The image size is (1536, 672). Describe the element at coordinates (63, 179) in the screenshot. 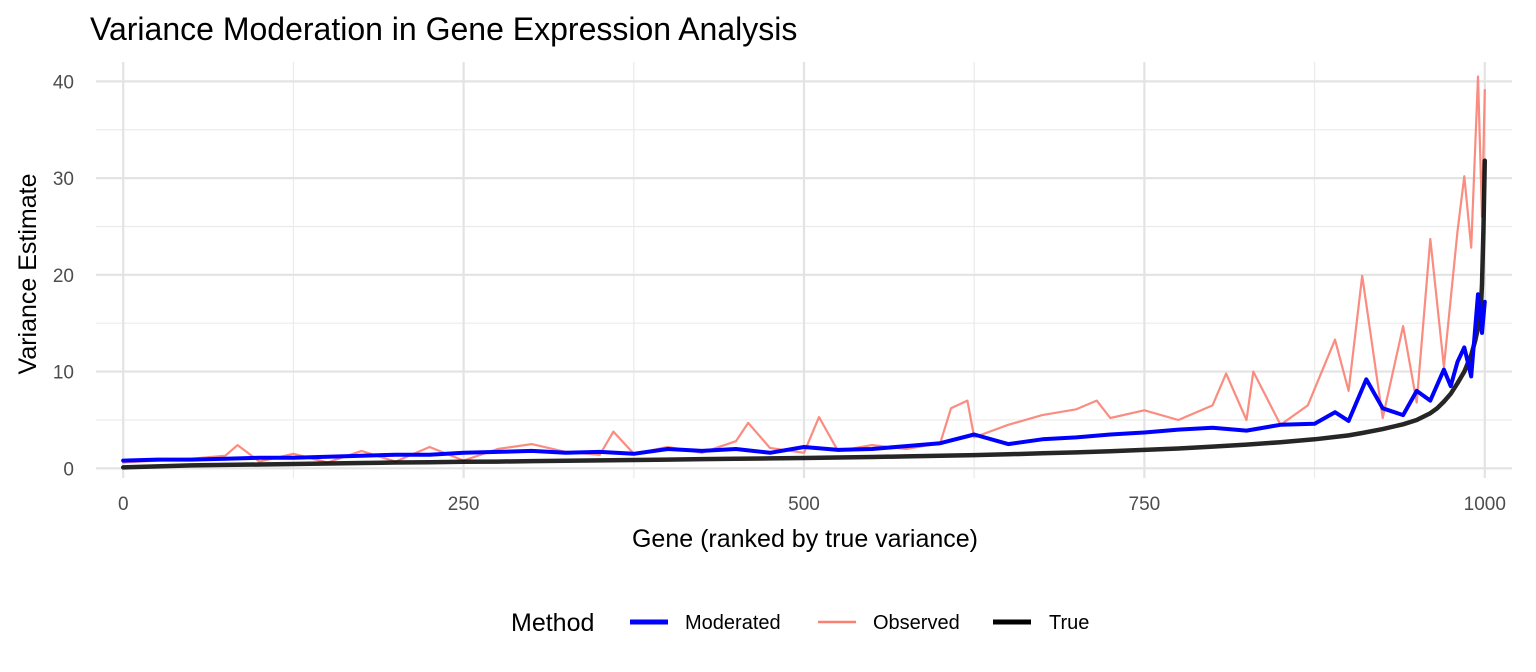

I see `y-tick-label: 30` at that location.